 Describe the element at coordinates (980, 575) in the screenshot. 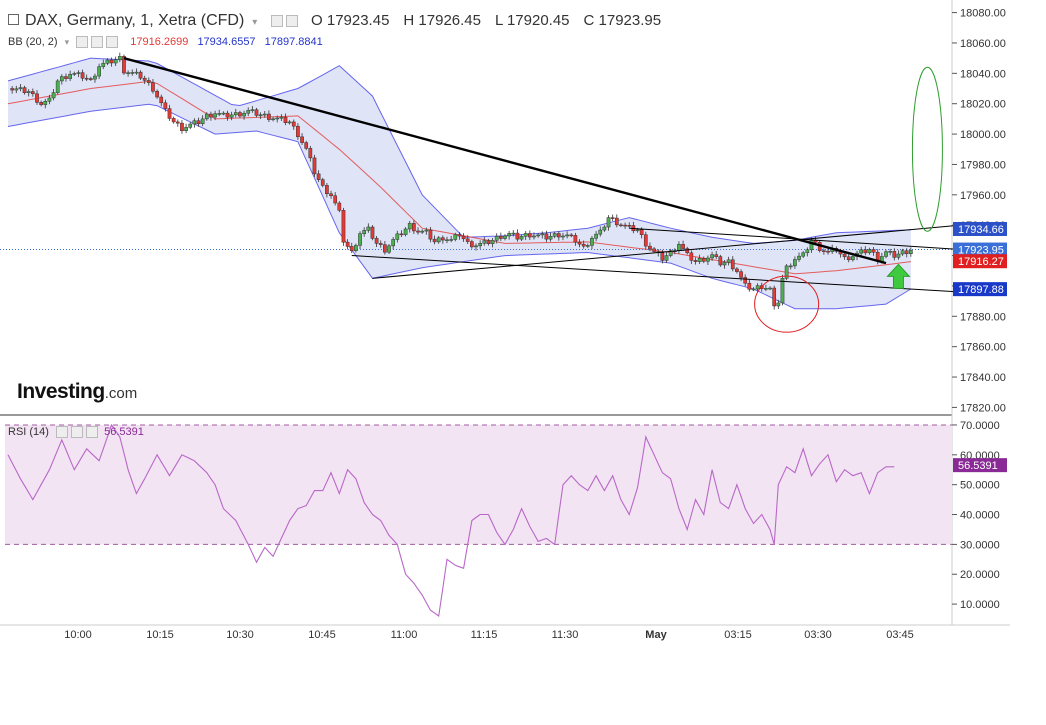

I see `rsi-tick-label: 20.0000` at that location.